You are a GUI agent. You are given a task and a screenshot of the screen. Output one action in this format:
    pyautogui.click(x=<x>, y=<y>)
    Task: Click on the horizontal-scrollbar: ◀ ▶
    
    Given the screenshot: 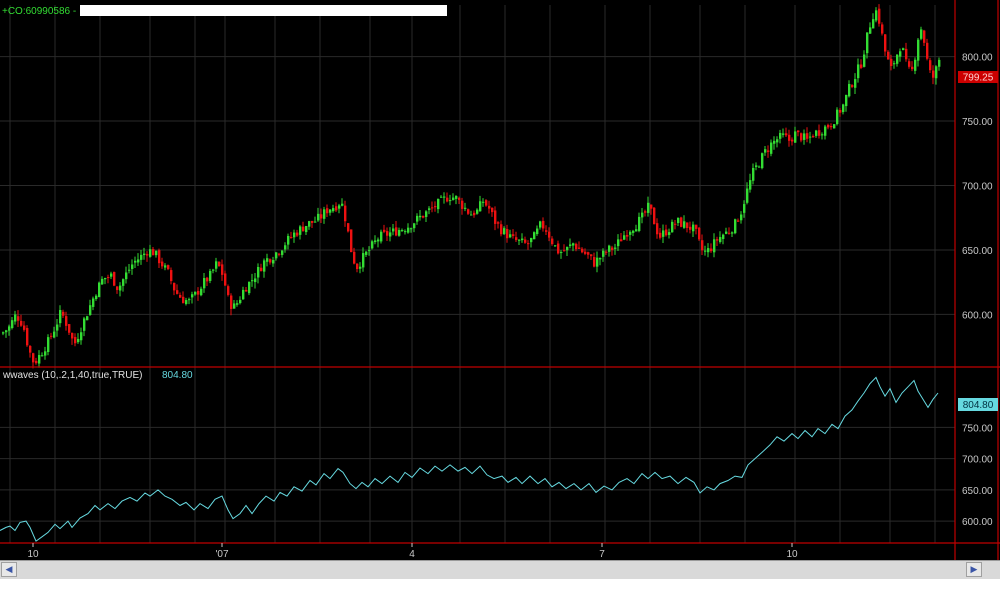 What is the action you would take?
    pyautogui.click(x=500, y=569)
    